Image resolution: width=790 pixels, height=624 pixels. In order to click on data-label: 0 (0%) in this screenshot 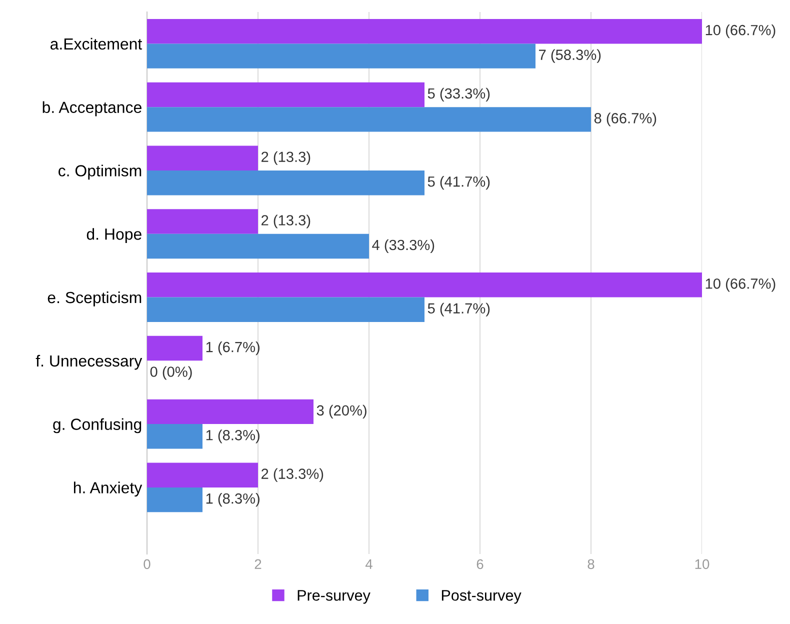, I will do `click(171, 373)`.